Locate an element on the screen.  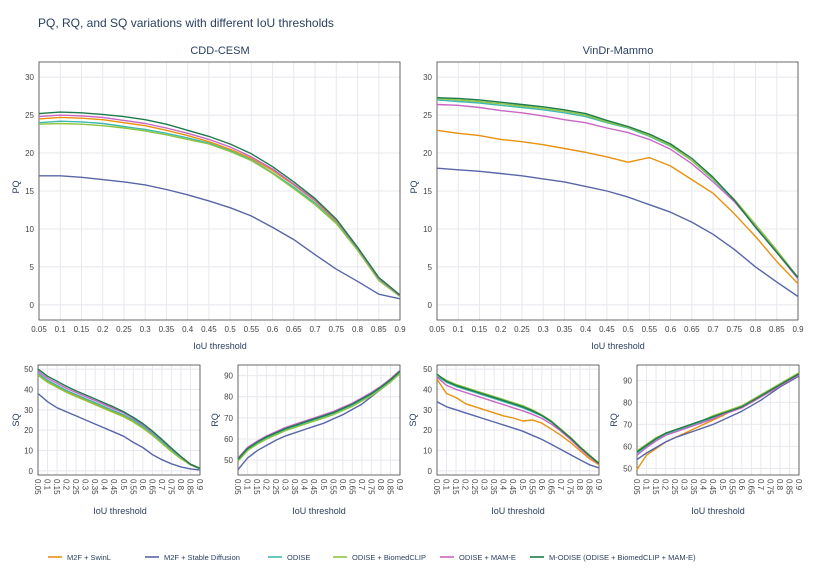
panel-title-vindr: VinDr-Mammo is located at coordinates (618, 51).